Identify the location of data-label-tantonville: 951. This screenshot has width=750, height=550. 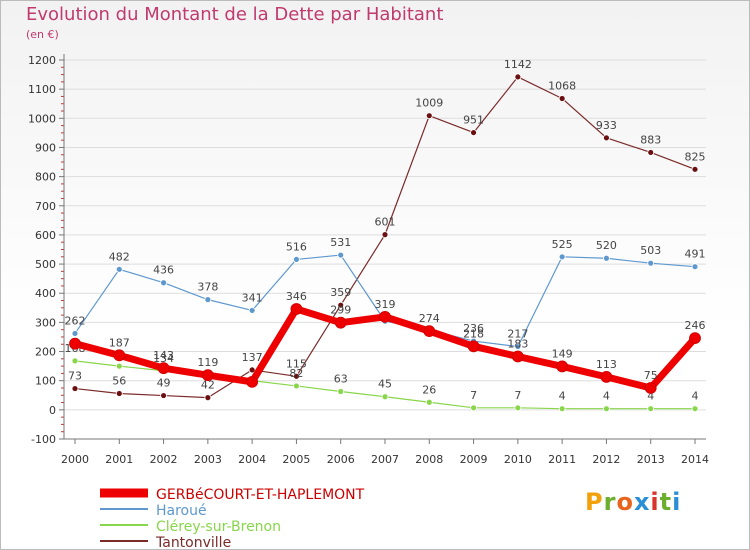
(473, 120).